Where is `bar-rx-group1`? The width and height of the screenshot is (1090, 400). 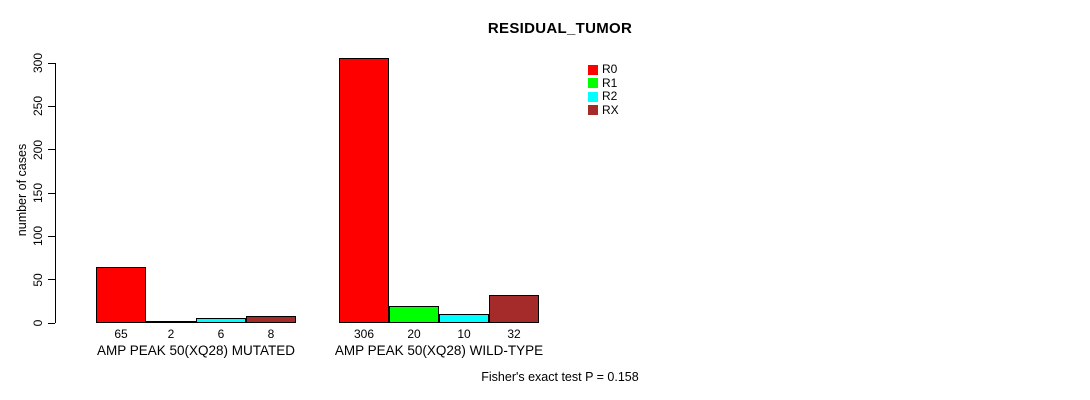
bar-rx-group1 is located at coordinates (271, 319).